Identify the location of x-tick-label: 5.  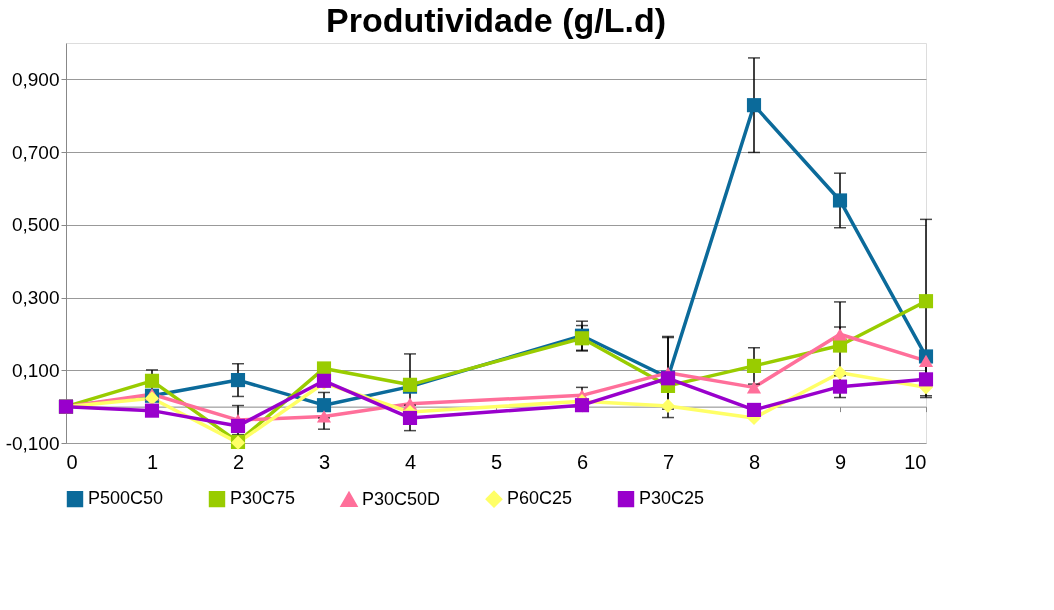
(496, 461).